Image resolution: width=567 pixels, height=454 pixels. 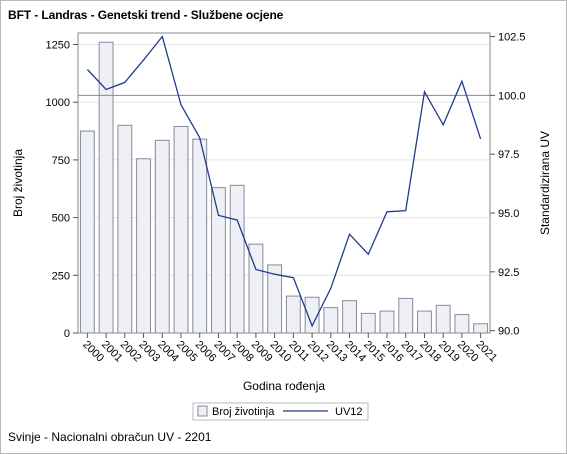 I want to click on legend-bar-label: Broj životinja, so click(x=243, y=412).